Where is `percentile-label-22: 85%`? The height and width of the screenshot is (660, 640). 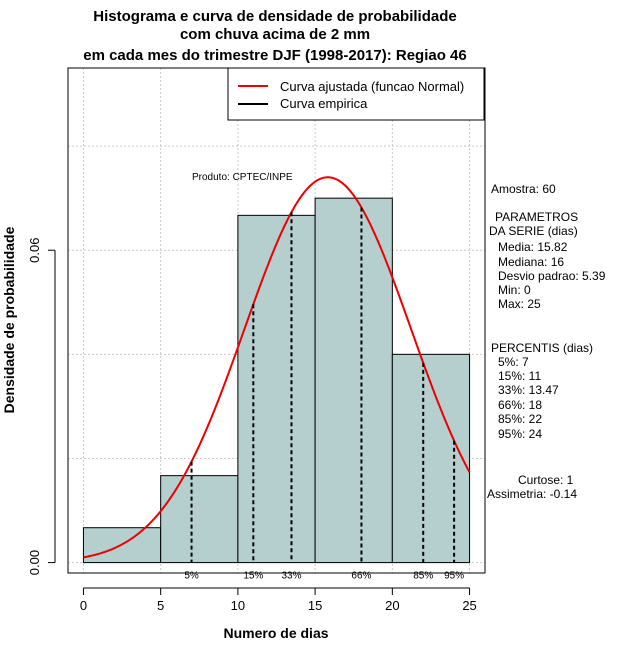
percentile-label-22: 85% is located at coordinates (423, 576).